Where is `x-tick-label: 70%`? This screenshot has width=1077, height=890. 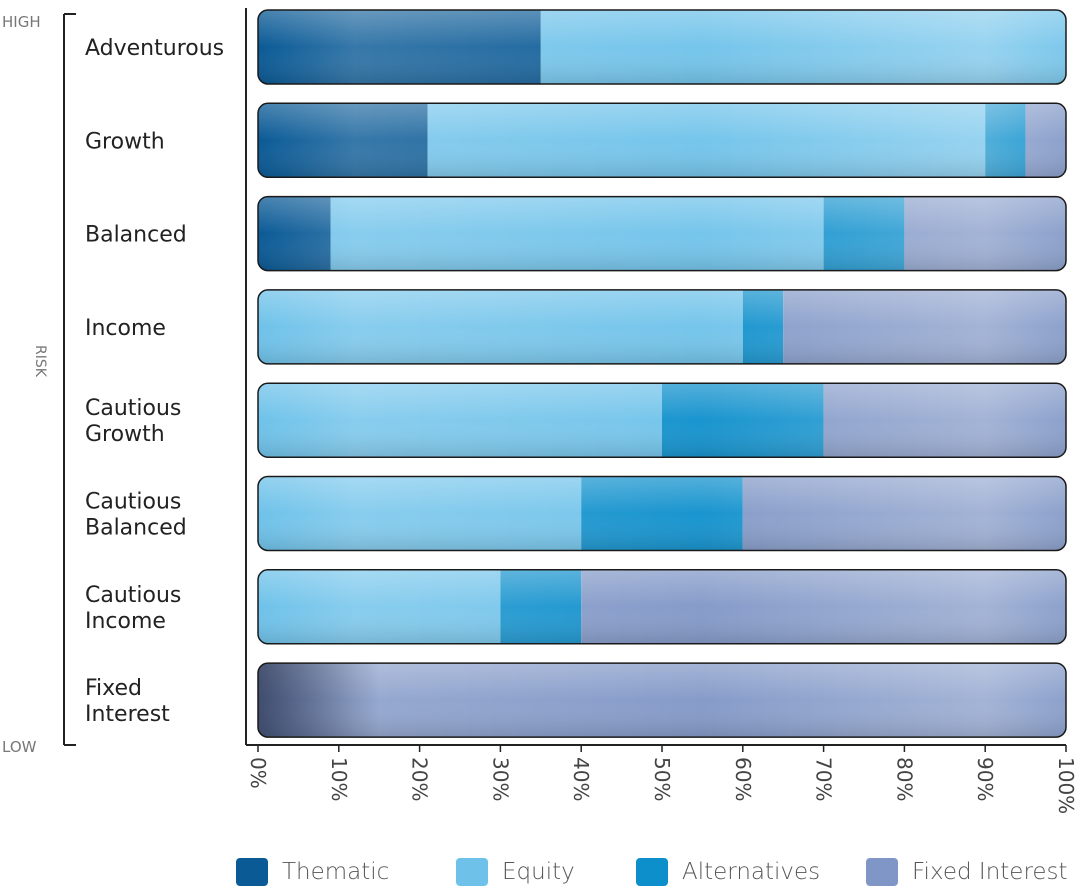
x-tick-label: 70% is located at coordinates (824, 779).